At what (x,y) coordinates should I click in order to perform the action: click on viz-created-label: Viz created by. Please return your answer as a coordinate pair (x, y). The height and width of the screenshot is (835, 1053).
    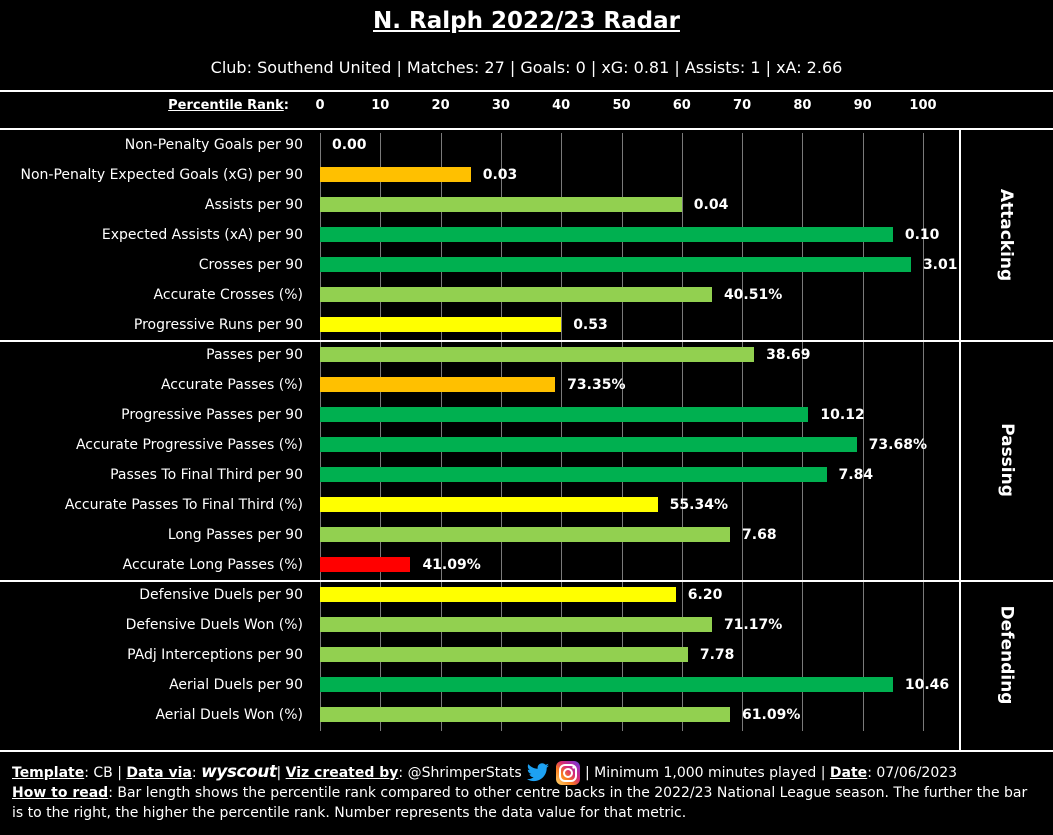
    Looking at the image, I should click on (342, 773).